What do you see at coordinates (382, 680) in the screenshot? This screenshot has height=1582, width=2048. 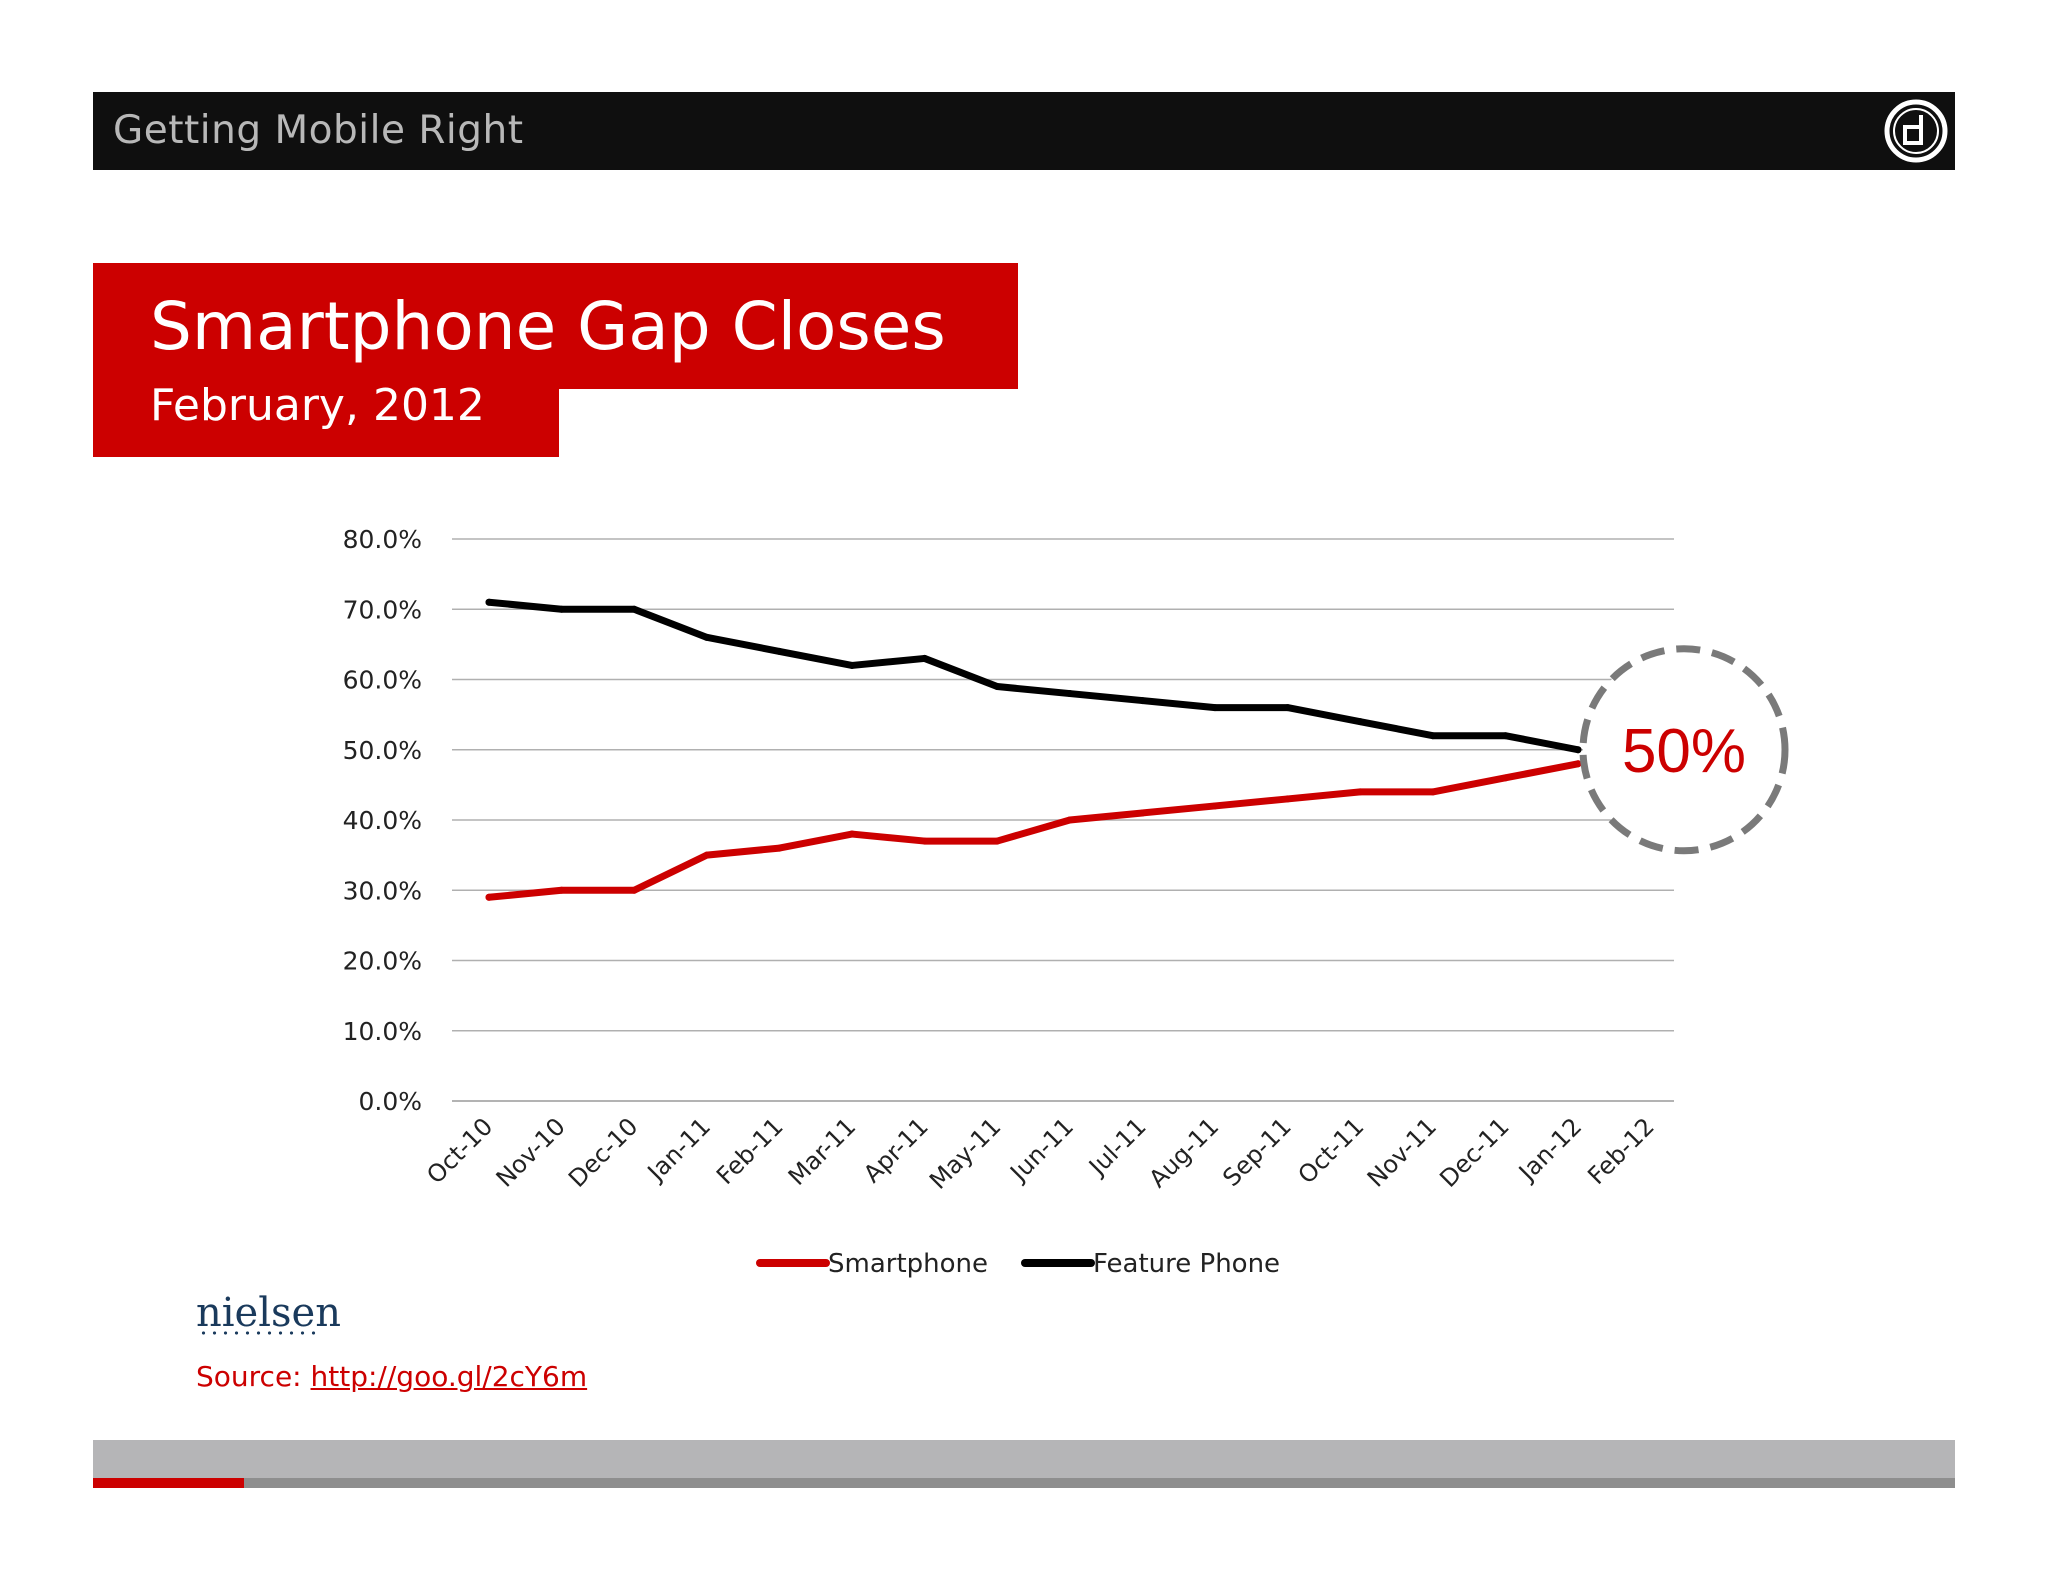 I see `y-tick-label: 60.0%` at bounding box center [382, 680].